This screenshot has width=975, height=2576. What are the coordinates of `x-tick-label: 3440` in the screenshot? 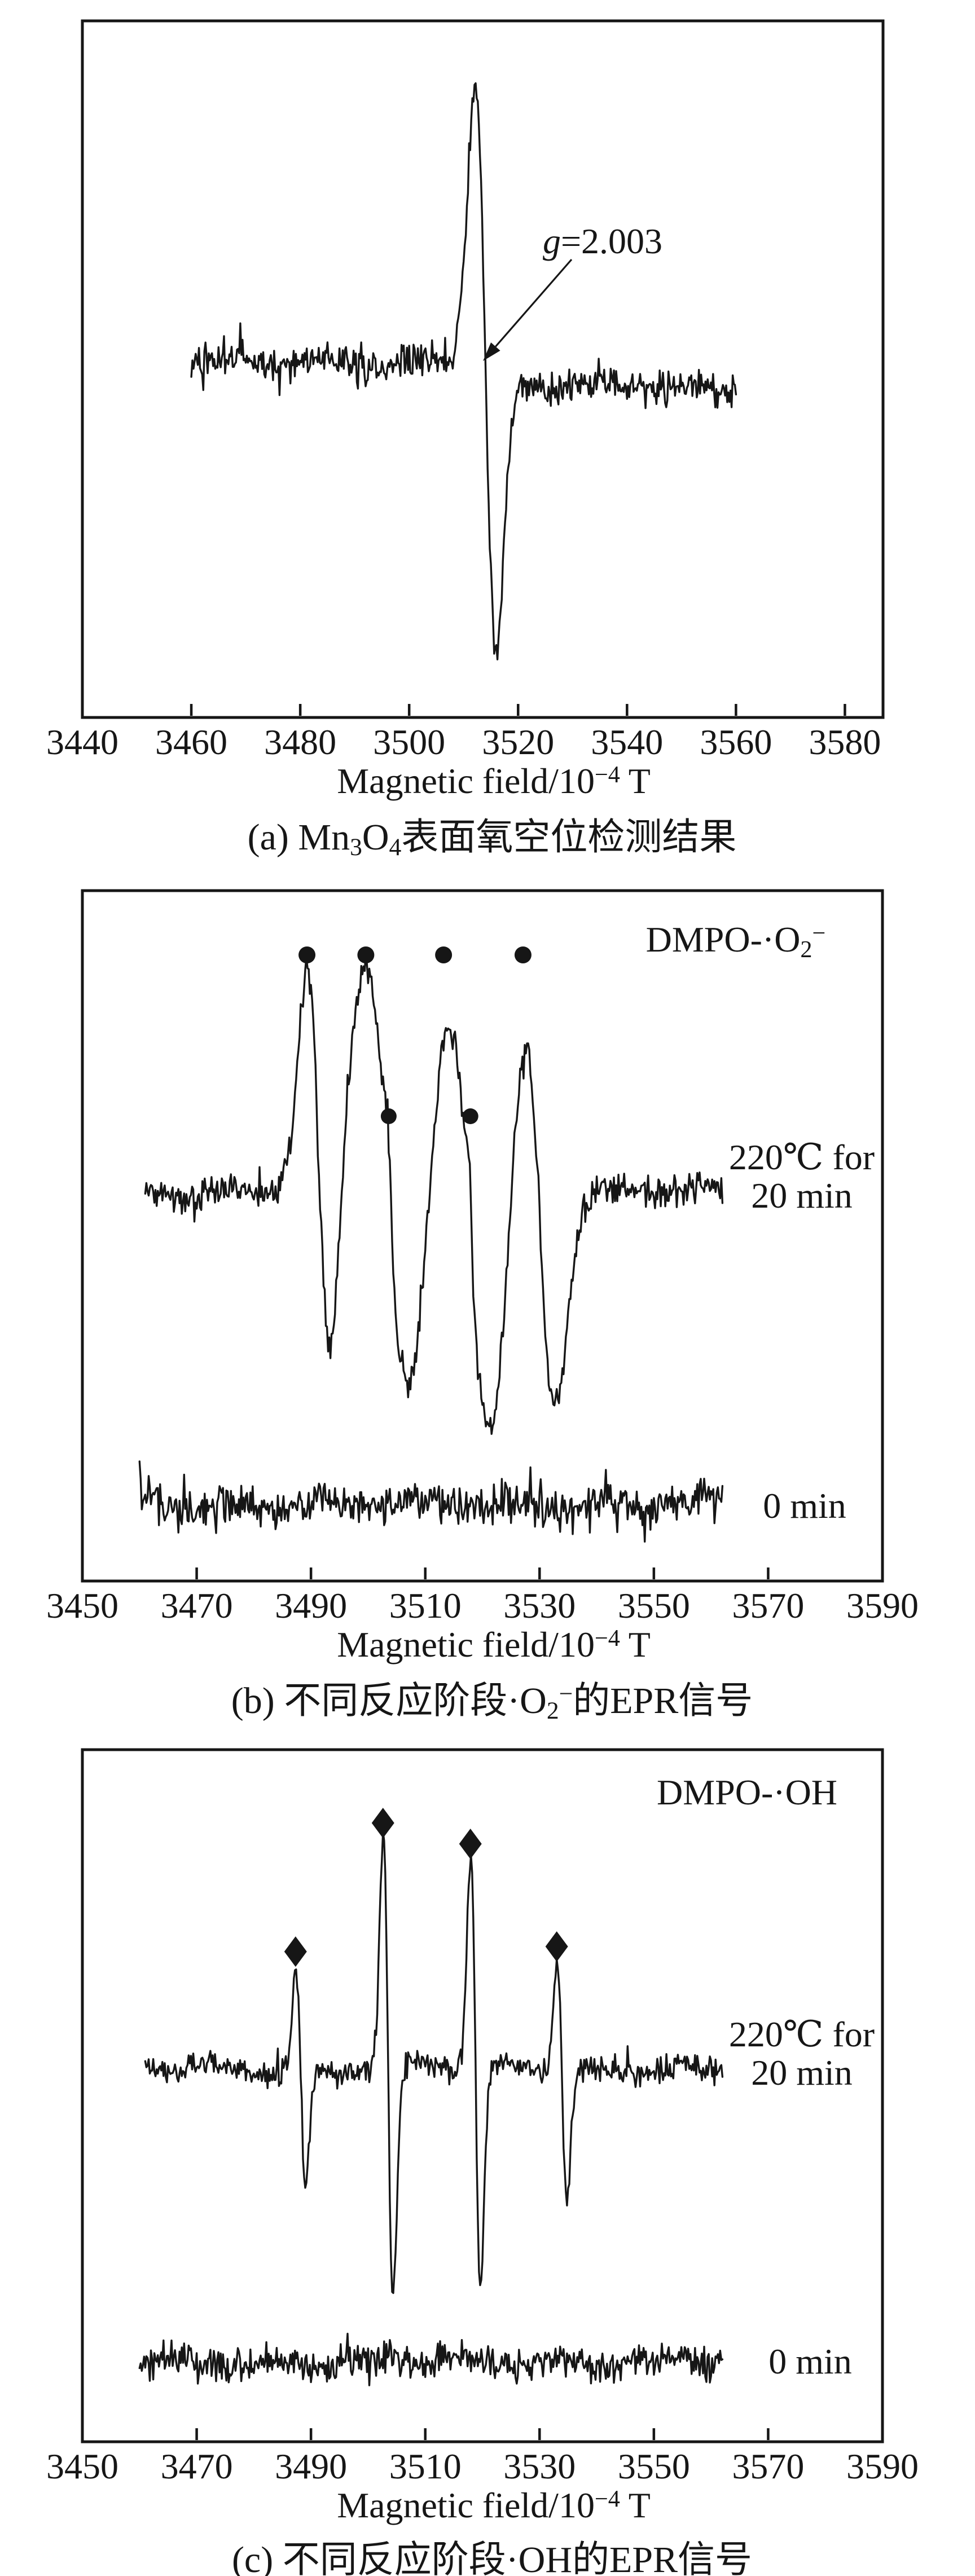 It's located at (82, 742).